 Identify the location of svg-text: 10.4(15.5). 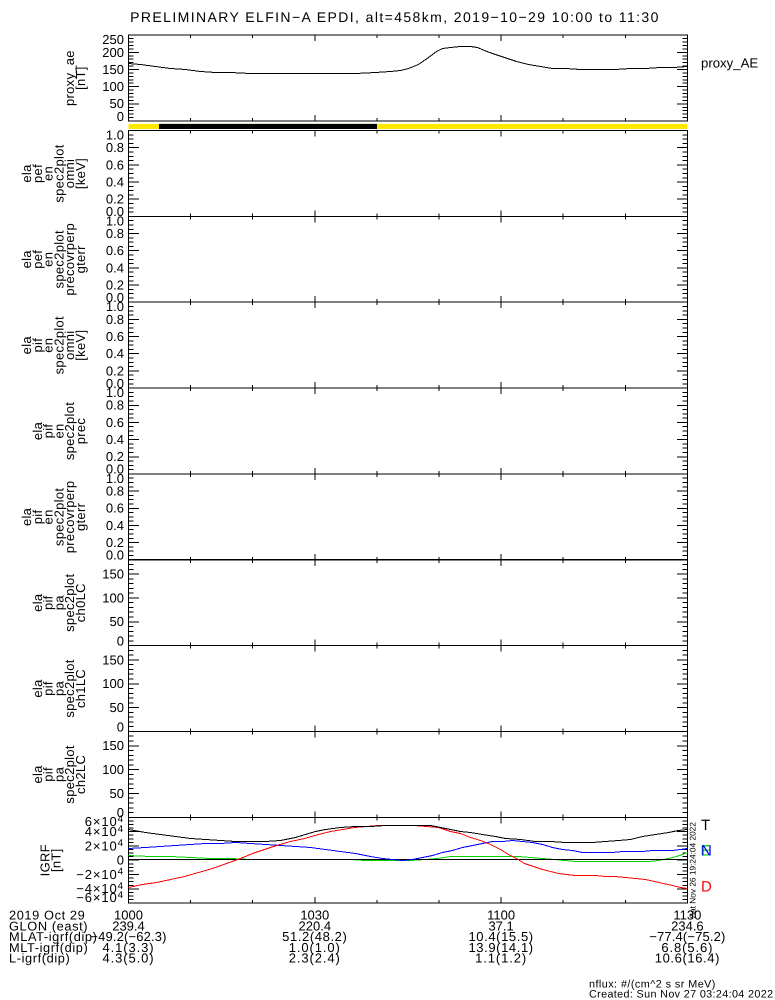
(500, 936).